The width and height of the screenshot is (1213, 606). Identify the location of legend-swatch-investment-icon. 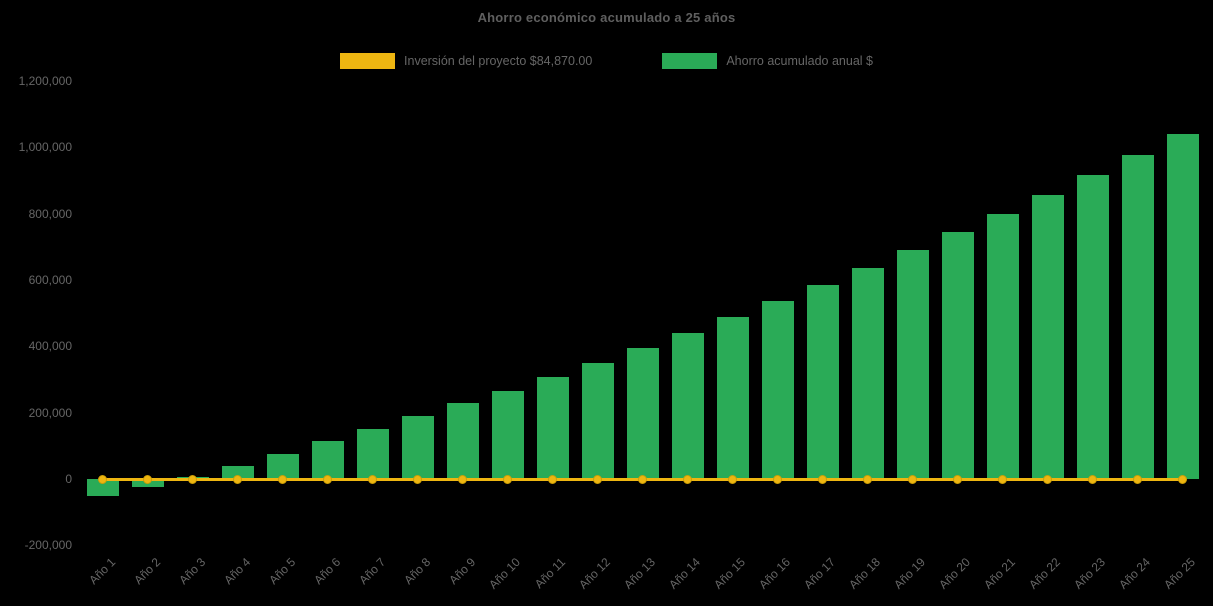
(368, 61).